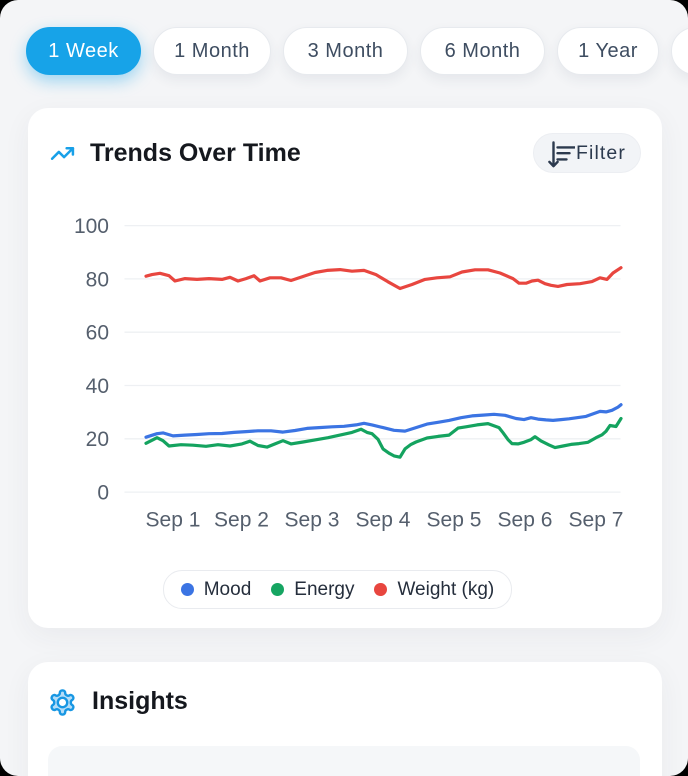 Image resolution: width=688 pixels, height=776 pixels. I want to click on svg-text: Sep 4, so click(383, 520).